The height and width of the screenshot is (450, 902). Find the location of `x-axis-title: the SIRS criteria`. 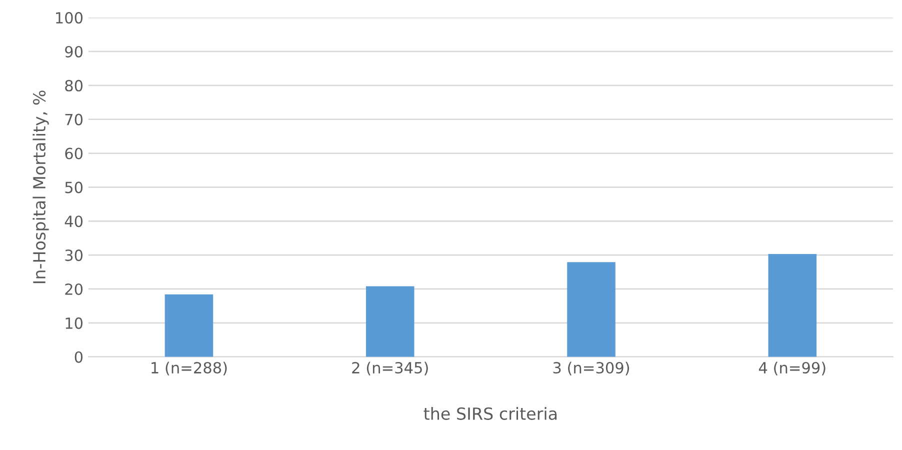

x-axis-title: the SIRS criteria is located at coordinates (490, 413).